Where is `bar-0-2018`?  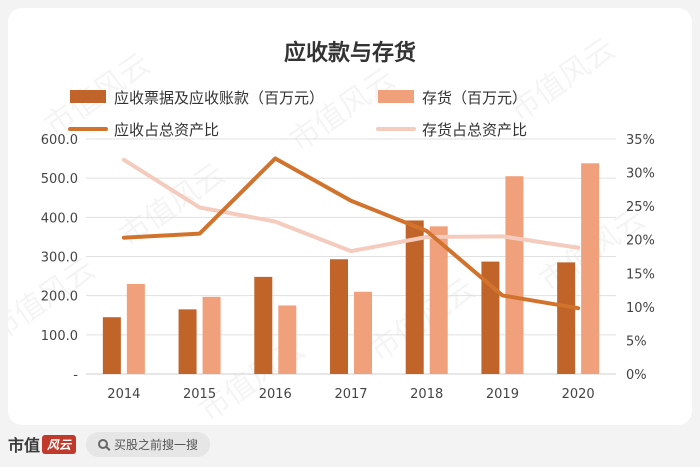 bar-0-2018 is located at coordinates (414, 297).